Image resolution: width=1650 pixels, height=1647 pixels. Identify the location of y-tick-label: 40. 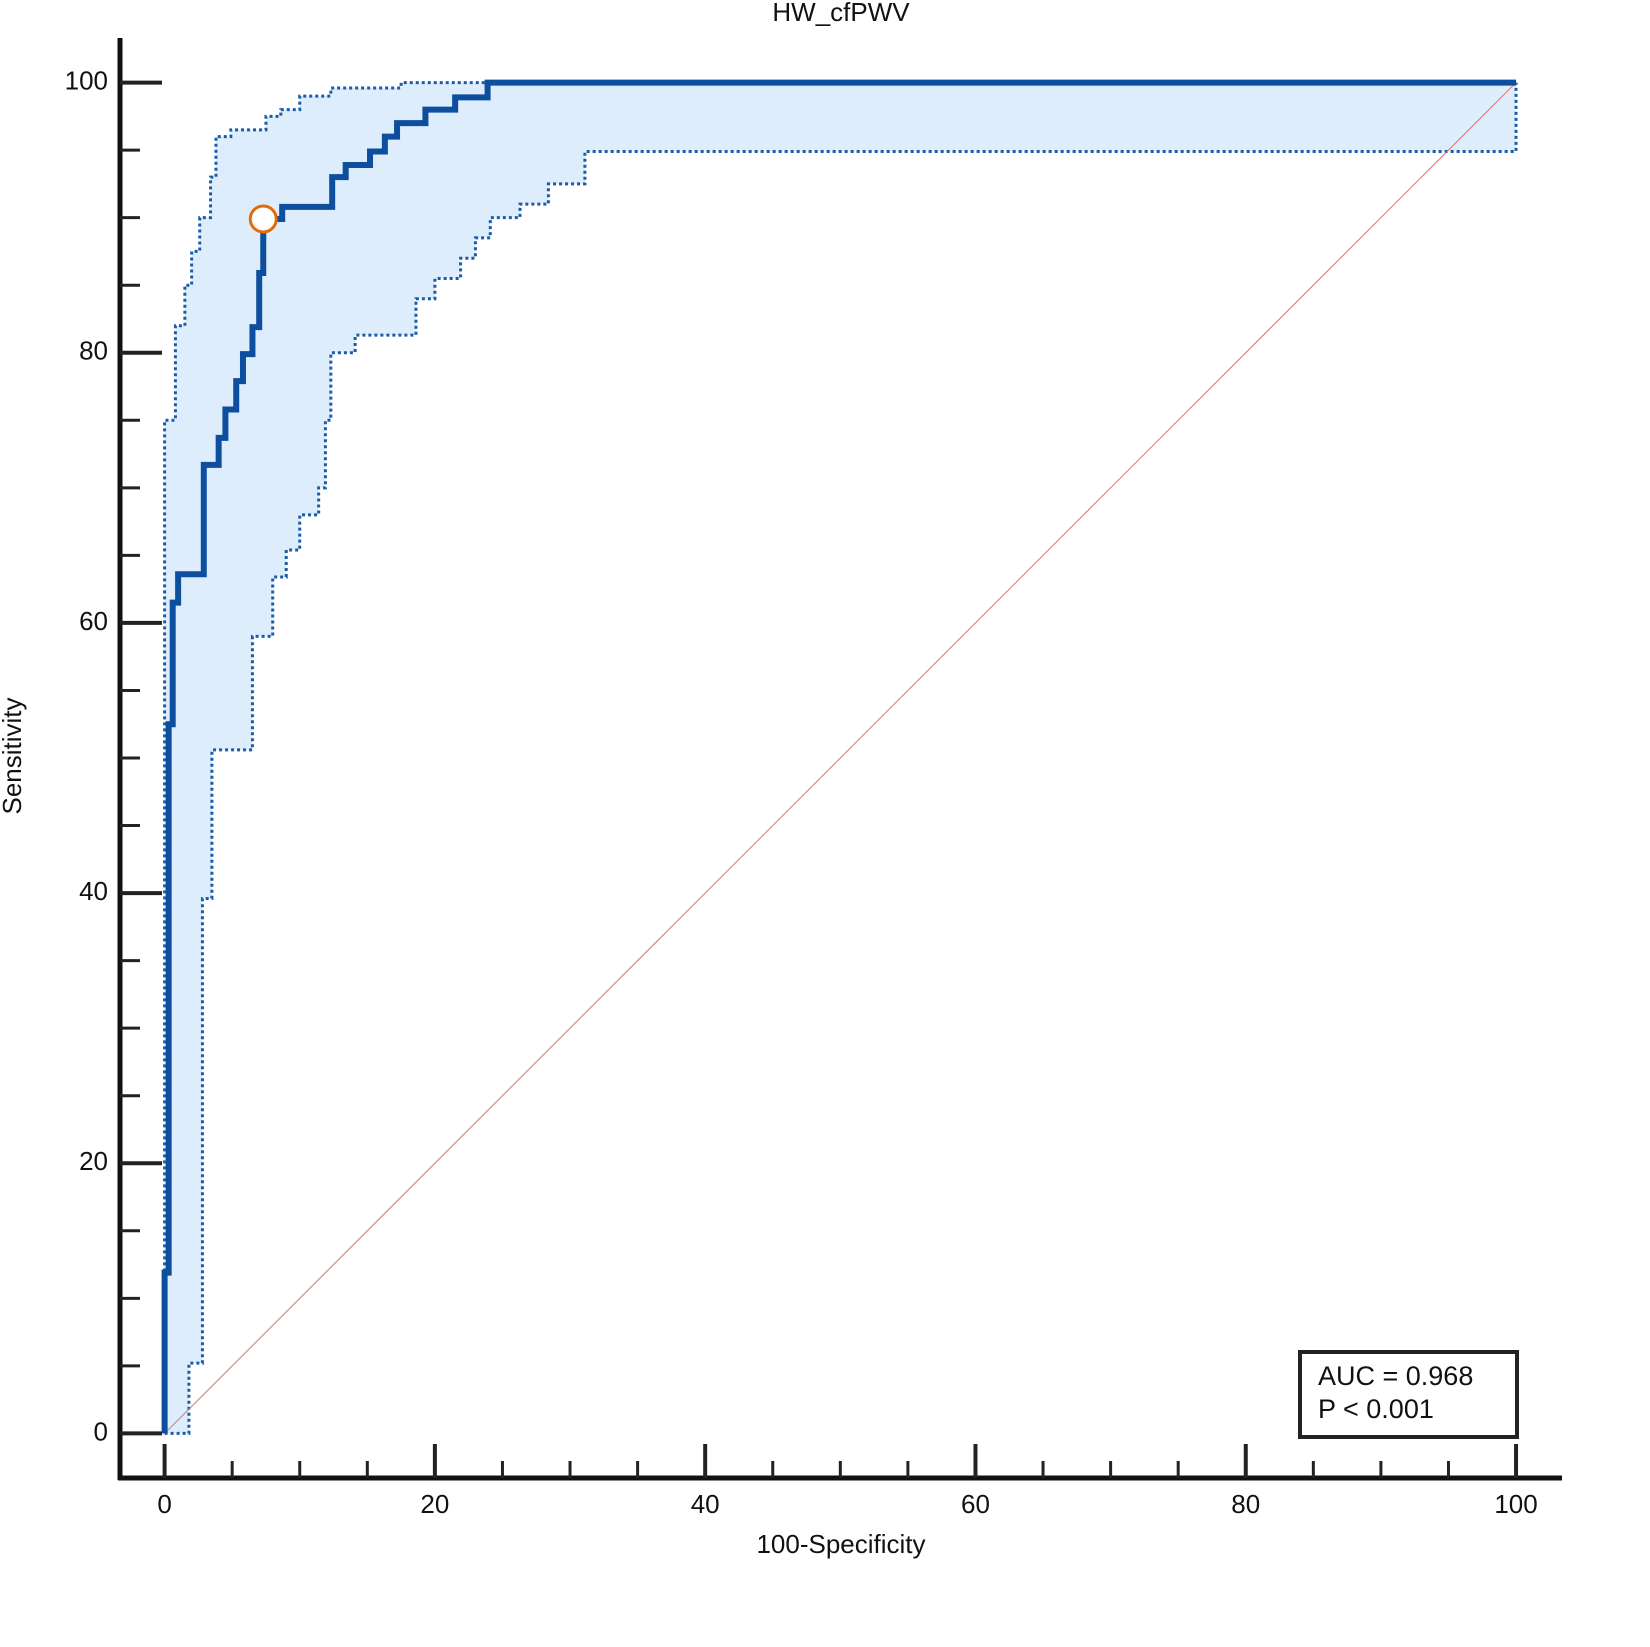
(93, 891).